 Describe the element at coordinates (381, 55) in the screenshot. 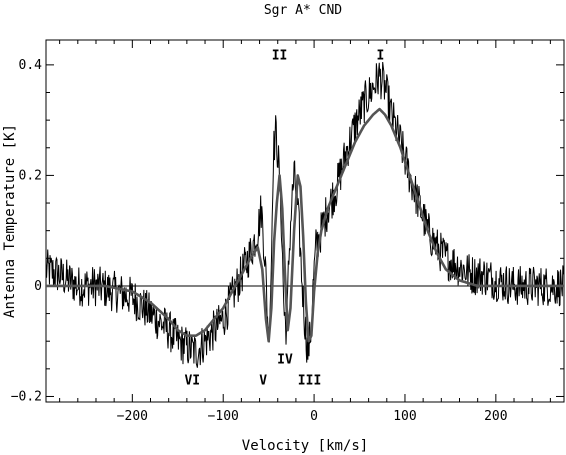

I see `peak-label: I` at that location.